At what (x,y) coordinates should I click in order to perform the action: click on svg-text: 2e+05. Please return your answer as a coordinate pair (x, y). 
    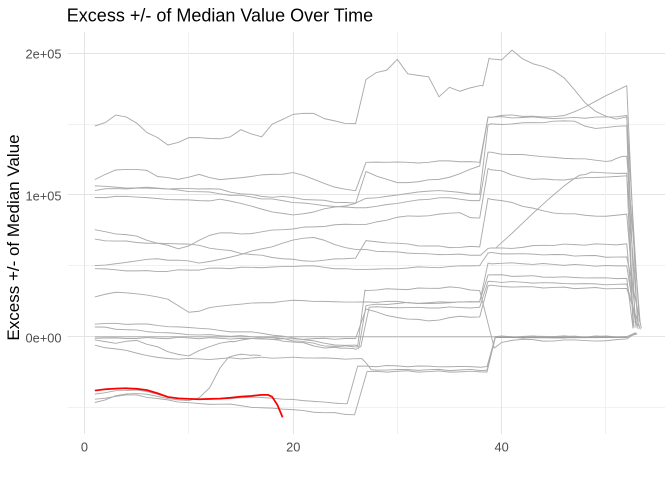
    Looking at the image, I should click on (44, 54).